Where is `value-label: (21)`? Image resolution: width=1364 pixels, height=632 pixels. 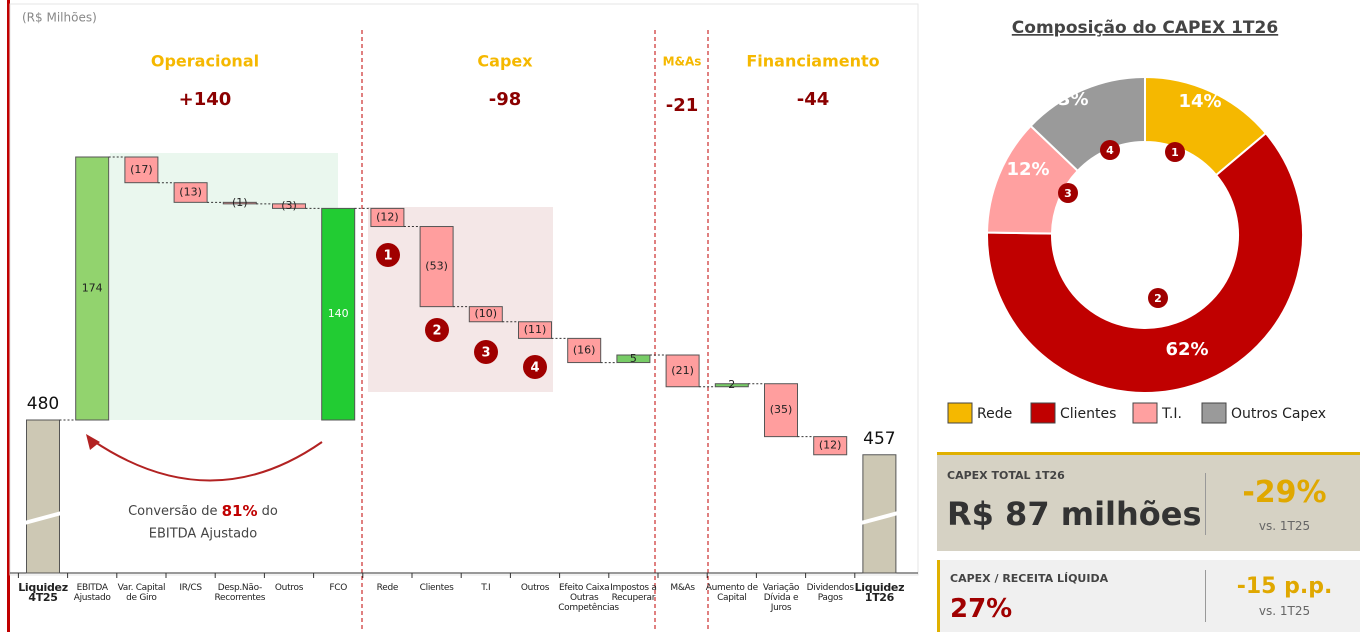 value-label: (21) is located at coordinates (682, 370).